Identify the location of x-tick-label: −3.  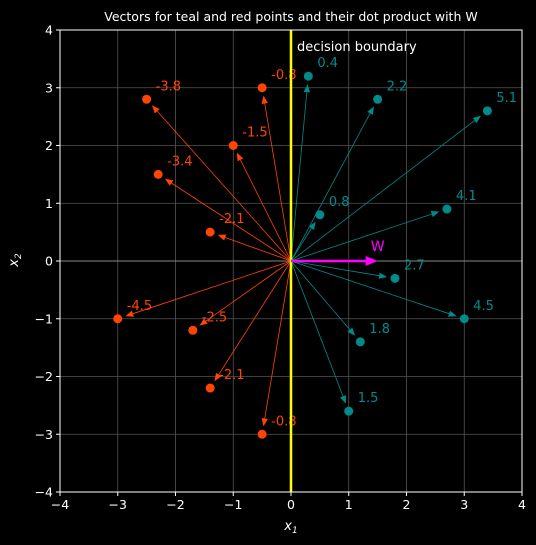
(118, 504).